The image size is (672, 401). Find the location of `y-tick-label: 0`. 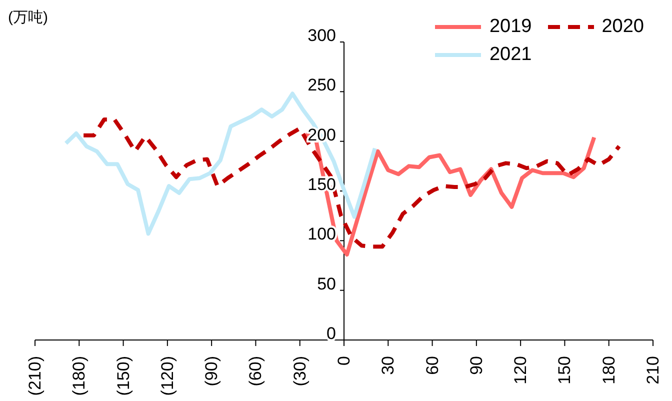

y-tick-label: 0 is located at coordinates (331, 334).